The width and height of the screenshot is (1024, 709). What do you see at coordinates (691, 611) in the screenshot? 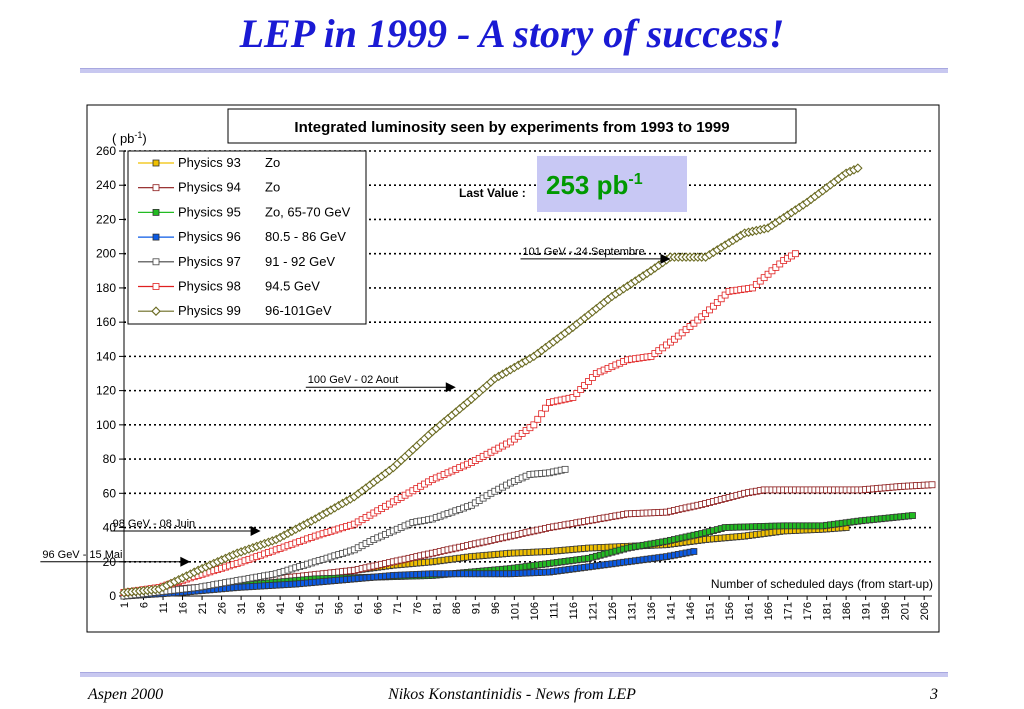
I see `x-tick-label: 146` at bounding box center [691, 611].